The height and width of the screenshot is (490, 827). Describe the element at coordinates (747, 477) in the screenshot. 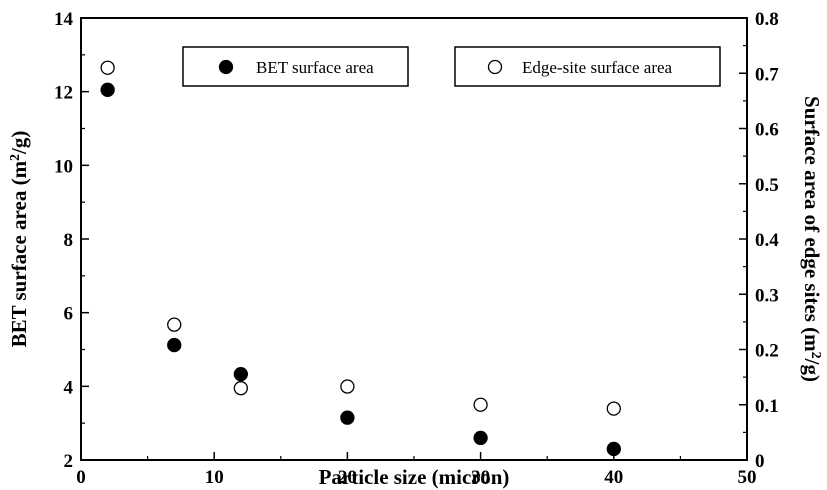

I see `x-tick-label: 50` at that location.